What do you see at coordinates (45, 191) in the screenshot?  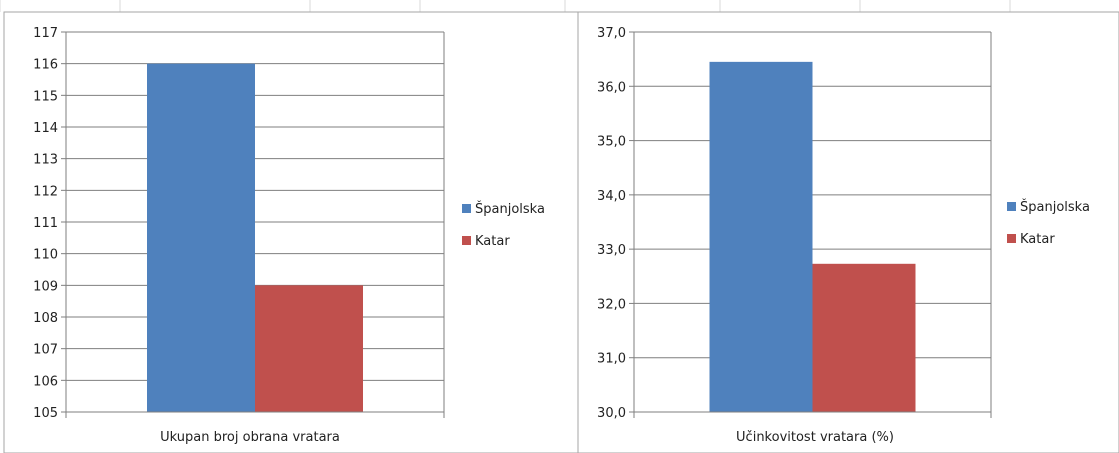 I see `y-tick-label: 112` at bounding box center [45, 191].